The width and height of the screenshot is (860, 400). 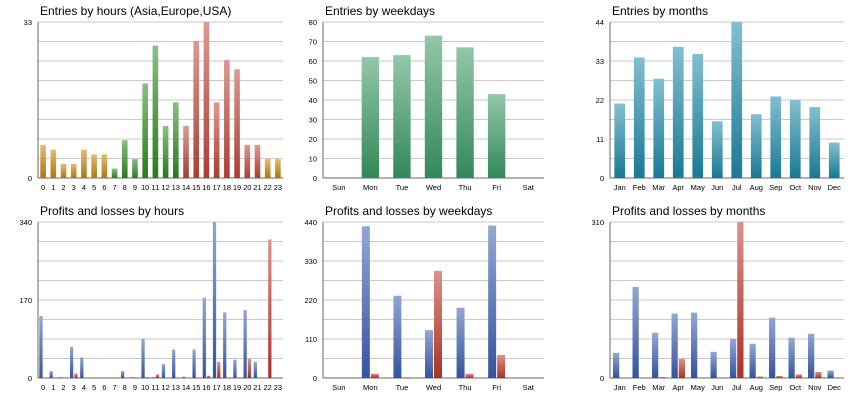 What do you see at coordinates (795, 387) in the screenshot?
I see `x-tick-label: Oct` at bounding box center [795, 387].